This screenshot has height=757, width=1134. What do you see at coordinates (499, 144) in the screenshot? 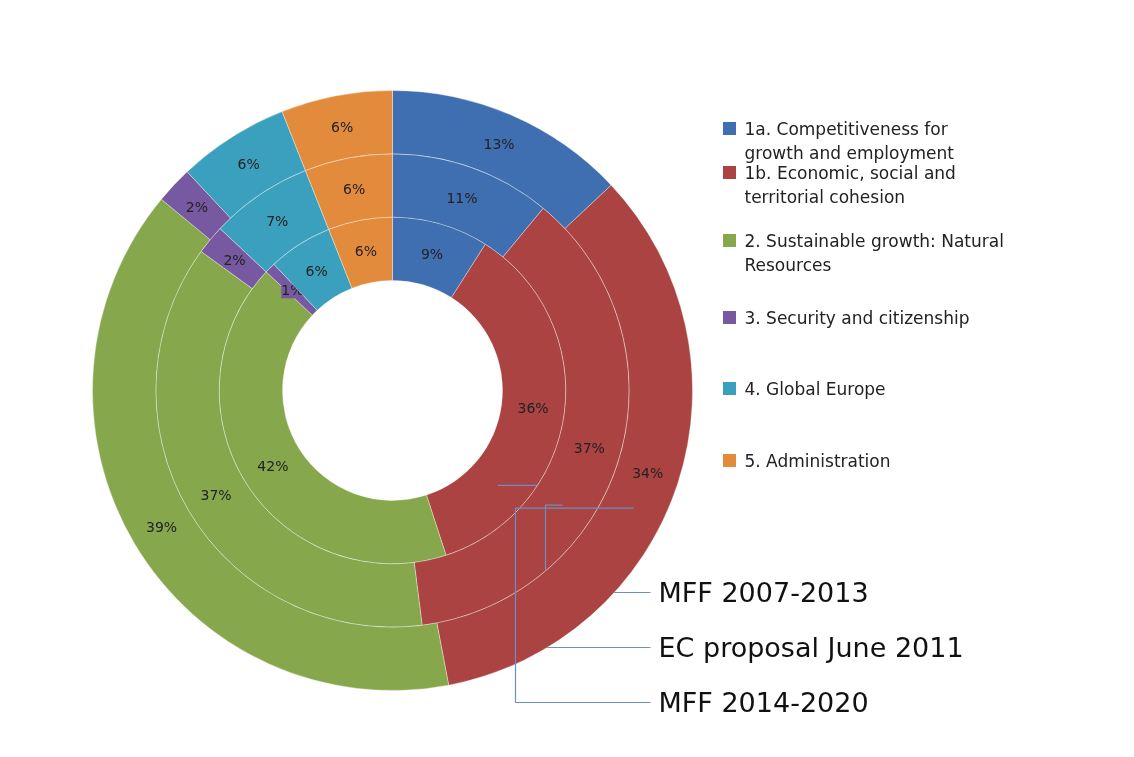
I see `data-label: 13%` at bounding box center [499, 144].